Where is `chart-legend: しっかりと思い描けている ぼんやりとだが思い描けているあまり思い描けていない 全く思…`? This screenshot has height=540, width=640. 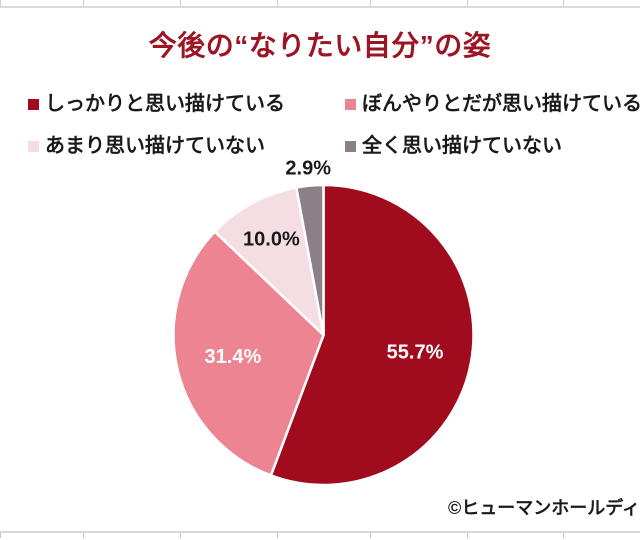 chart-legend: しっかりと思い描けている ぼんやりとだが思い描けているあまり思い描けていない 全く思… is located at coordinates (334, 125).